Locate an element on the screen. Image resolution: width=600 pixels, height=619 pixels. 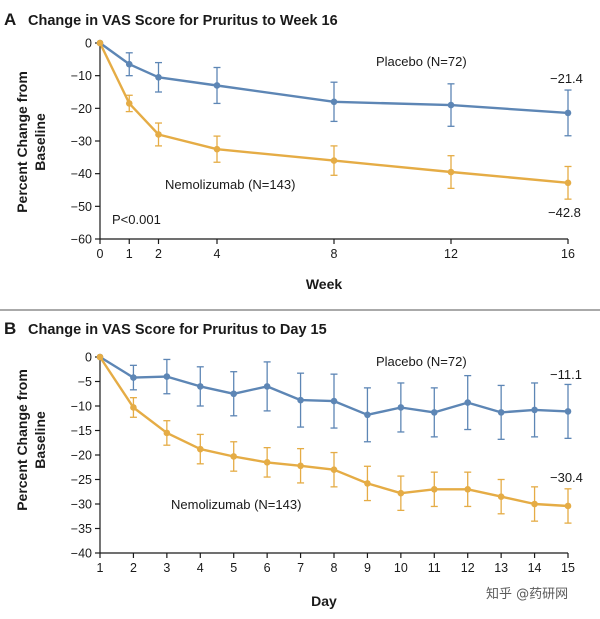
panel-a-placebo-end-value: −21.4 is located at coordinates (566, 78).